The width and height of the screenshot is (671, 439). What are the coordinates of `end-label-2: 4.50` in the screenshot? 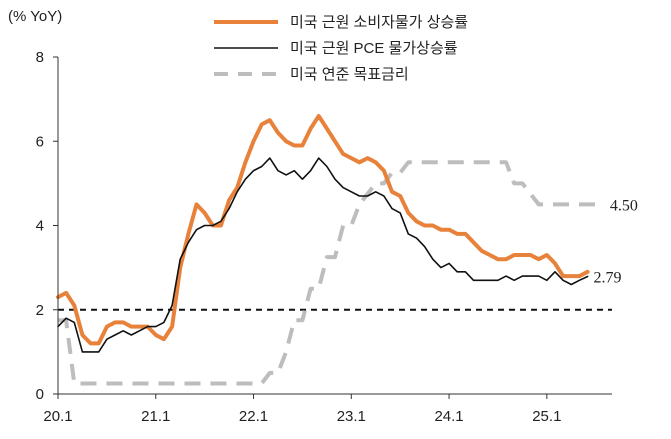 It's located at (624, 205).